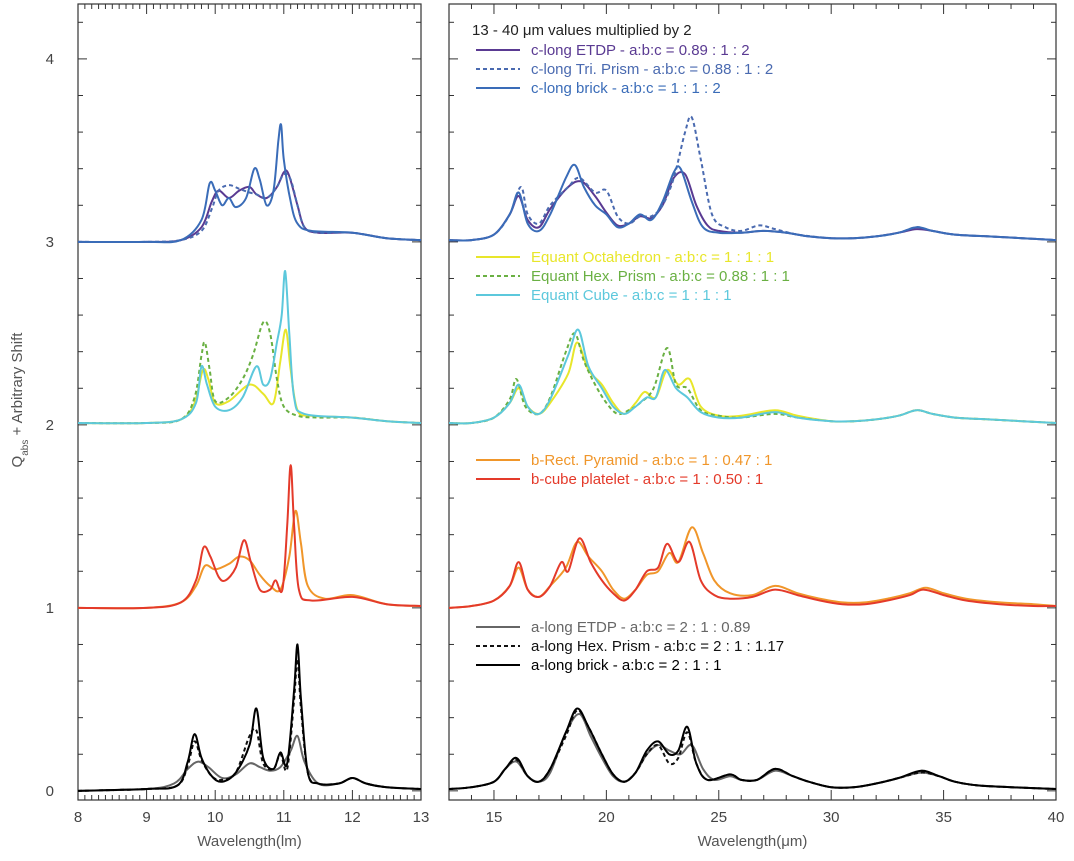 This screenshot has width=1074, height=861. Describe the element at coordinates (652, 69) in the screenshot. I see `legend-label: c-long Tri. Prism - a:b:c = 0.88 : 1 : 2` at that location.